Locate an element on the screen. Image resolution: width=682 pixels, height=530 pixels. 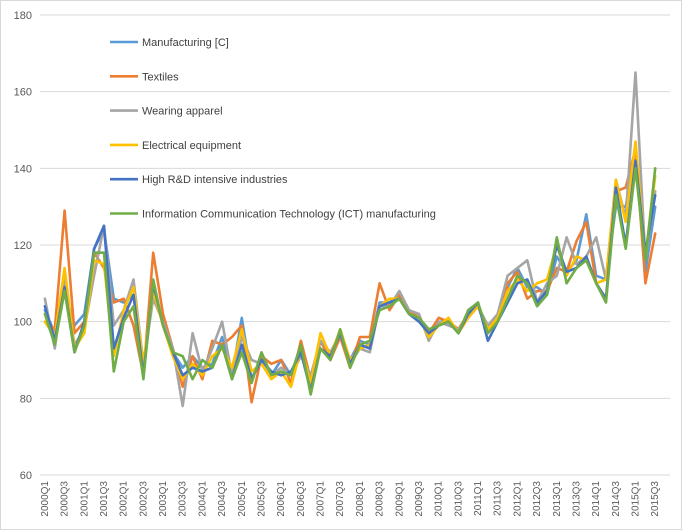
x-tick-label: 2011Q3 is located at coordinates (498, 498).